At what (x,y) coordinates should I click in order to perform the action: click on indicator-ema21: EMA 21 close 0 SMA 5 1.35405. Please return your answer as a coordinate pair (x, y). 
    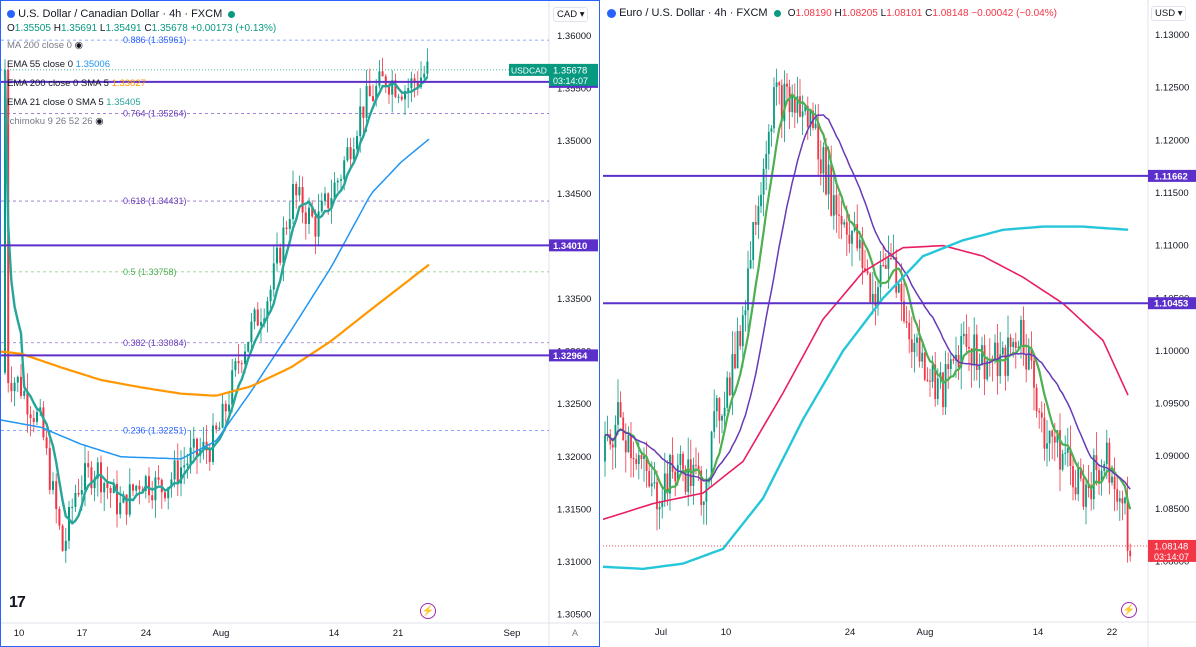
    Looking at the image, I should click on (74, 102).